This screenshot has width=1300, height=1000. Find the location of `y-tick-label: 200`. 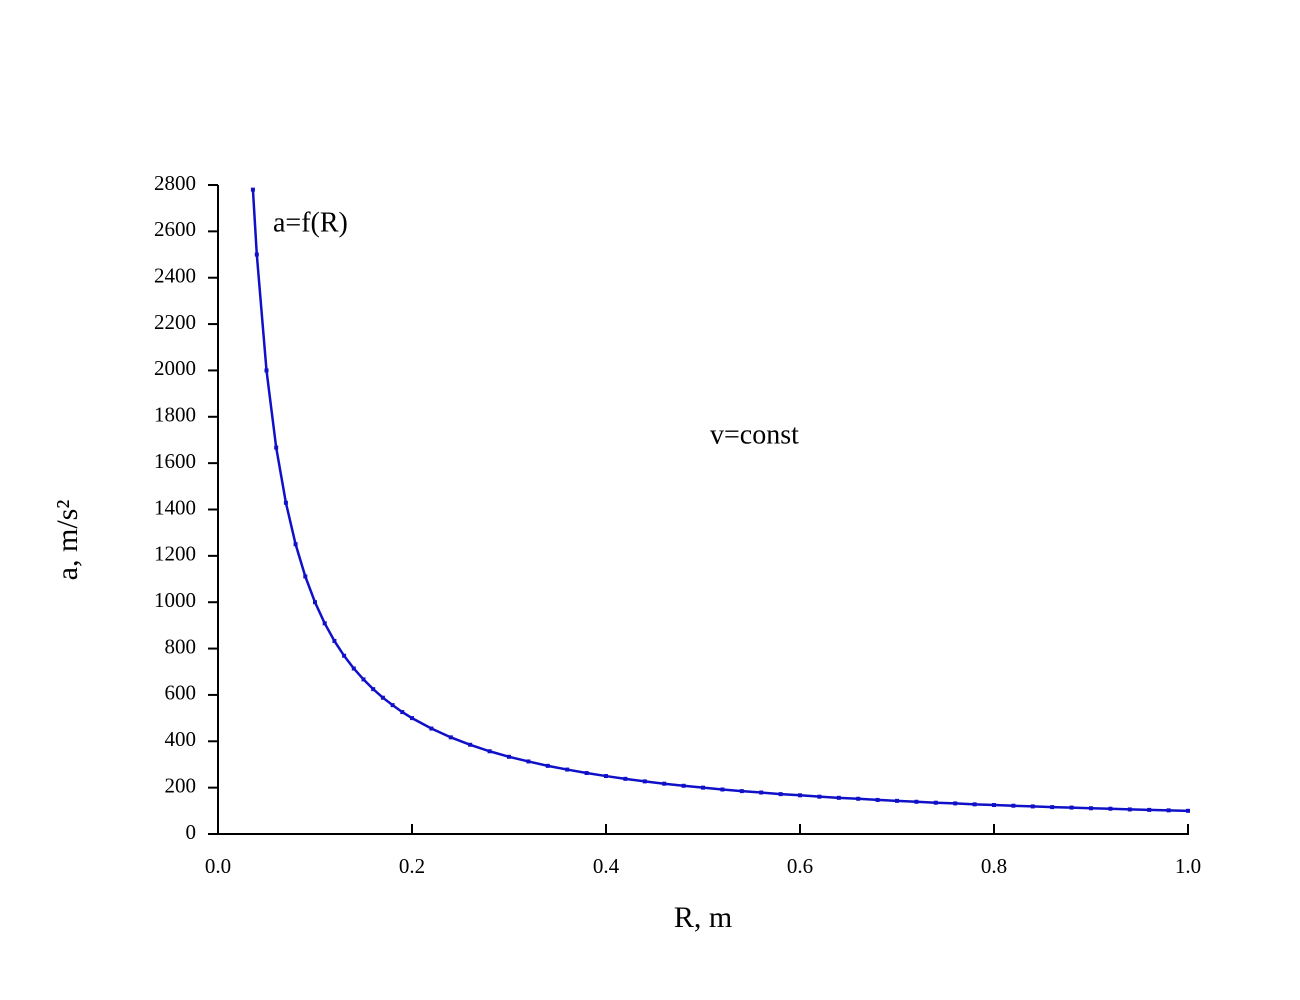

y-tick-label: 200 is located at coordinates (181, 785).